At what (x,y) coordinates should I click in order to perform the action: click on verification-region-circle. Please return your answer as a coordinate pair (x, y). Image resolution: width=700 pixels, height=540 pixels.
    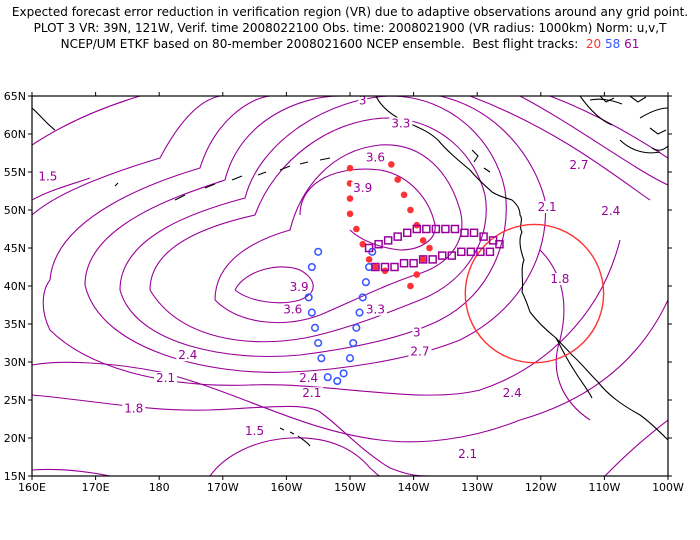
    Looking at the image, I should click on (534, 293).